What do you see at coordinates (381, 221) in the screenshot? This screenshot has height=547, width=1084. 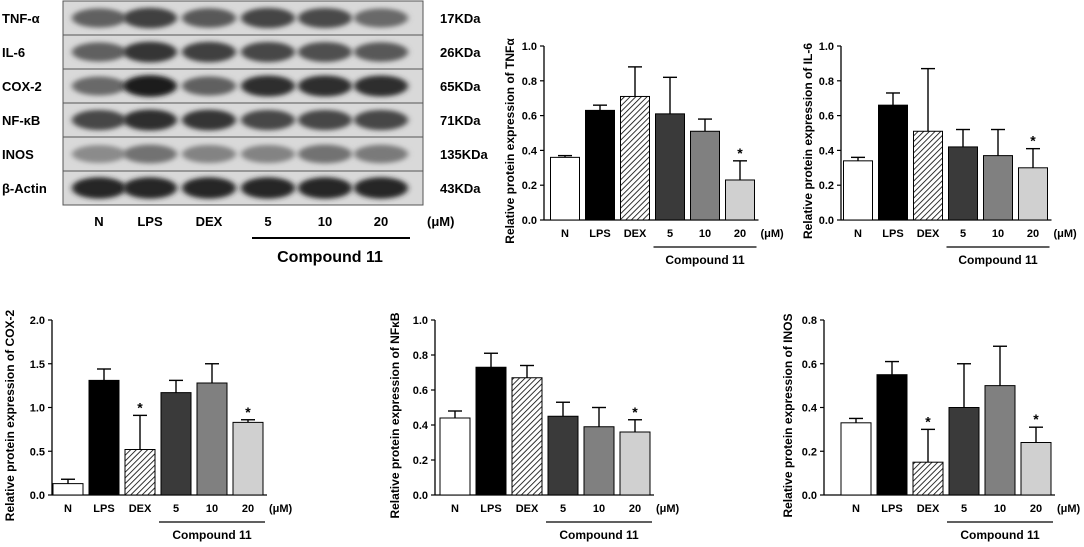 I see `blot-lane-label: 20` at bounding box center [381, 221].